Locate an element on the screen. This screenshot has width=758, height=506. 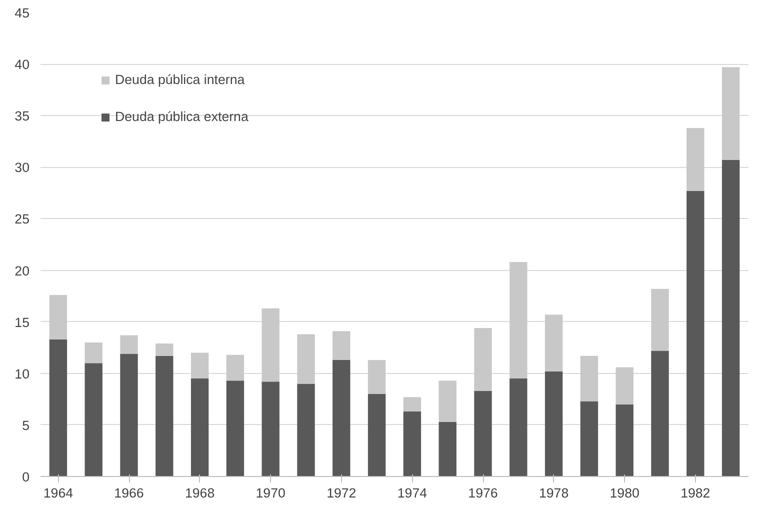
y-tick-label: 35 is located at coordinates (22, 116).